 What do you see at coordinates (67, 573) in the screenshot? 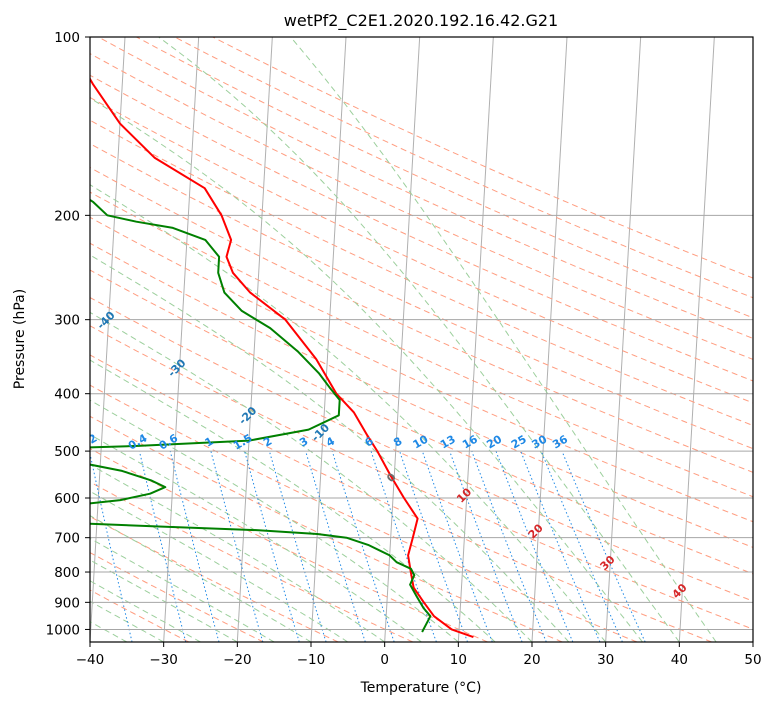
I see `y-tick-label: 800` at bounding box center [67, 573].